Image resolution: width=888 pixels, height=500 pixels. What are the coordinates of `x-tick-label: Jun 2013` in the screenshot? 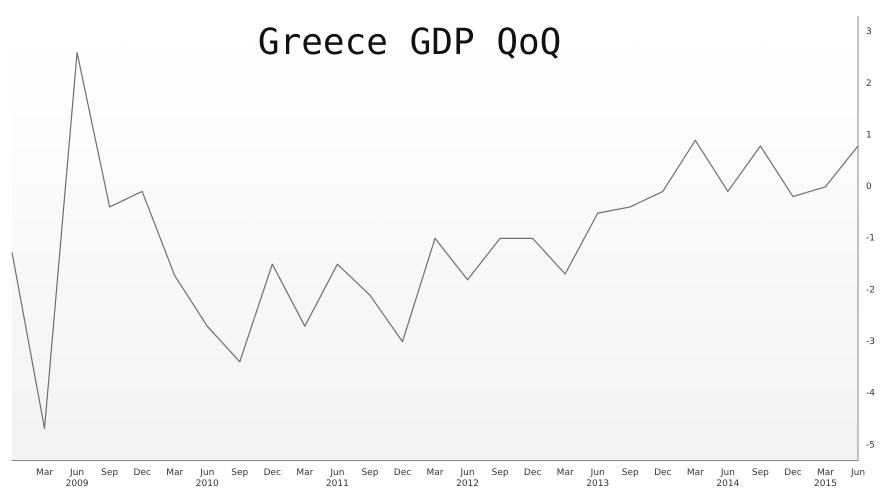 It's located at (598, 478).